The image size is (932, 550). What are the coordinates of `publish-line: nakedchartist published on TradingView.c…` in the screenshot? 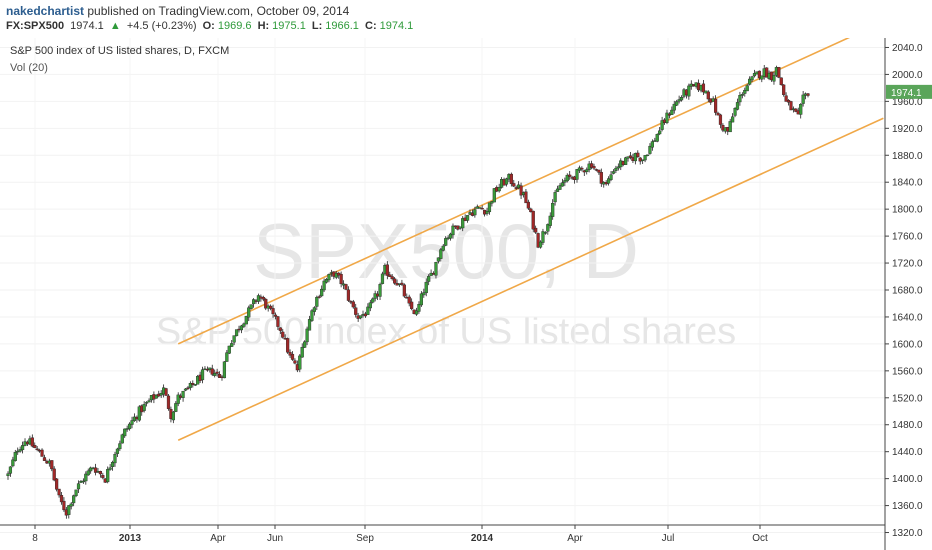 It's located at (177, 11).